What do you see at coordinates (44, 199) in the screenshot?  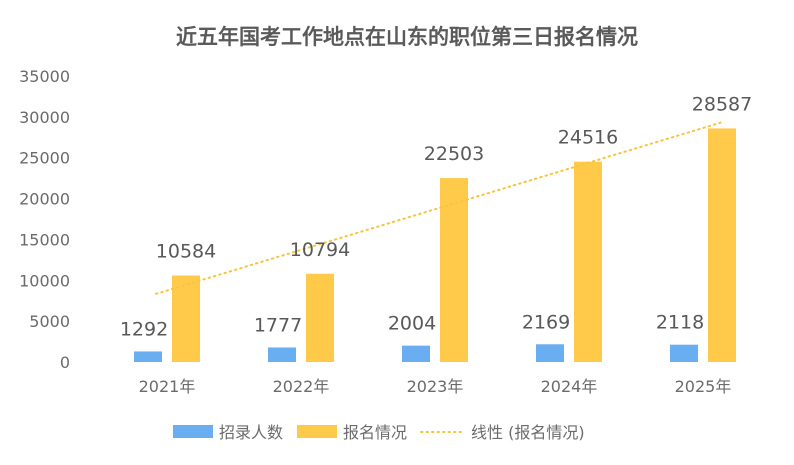 I see `y-tick-label: 20000` at bounding box center [44, 199].